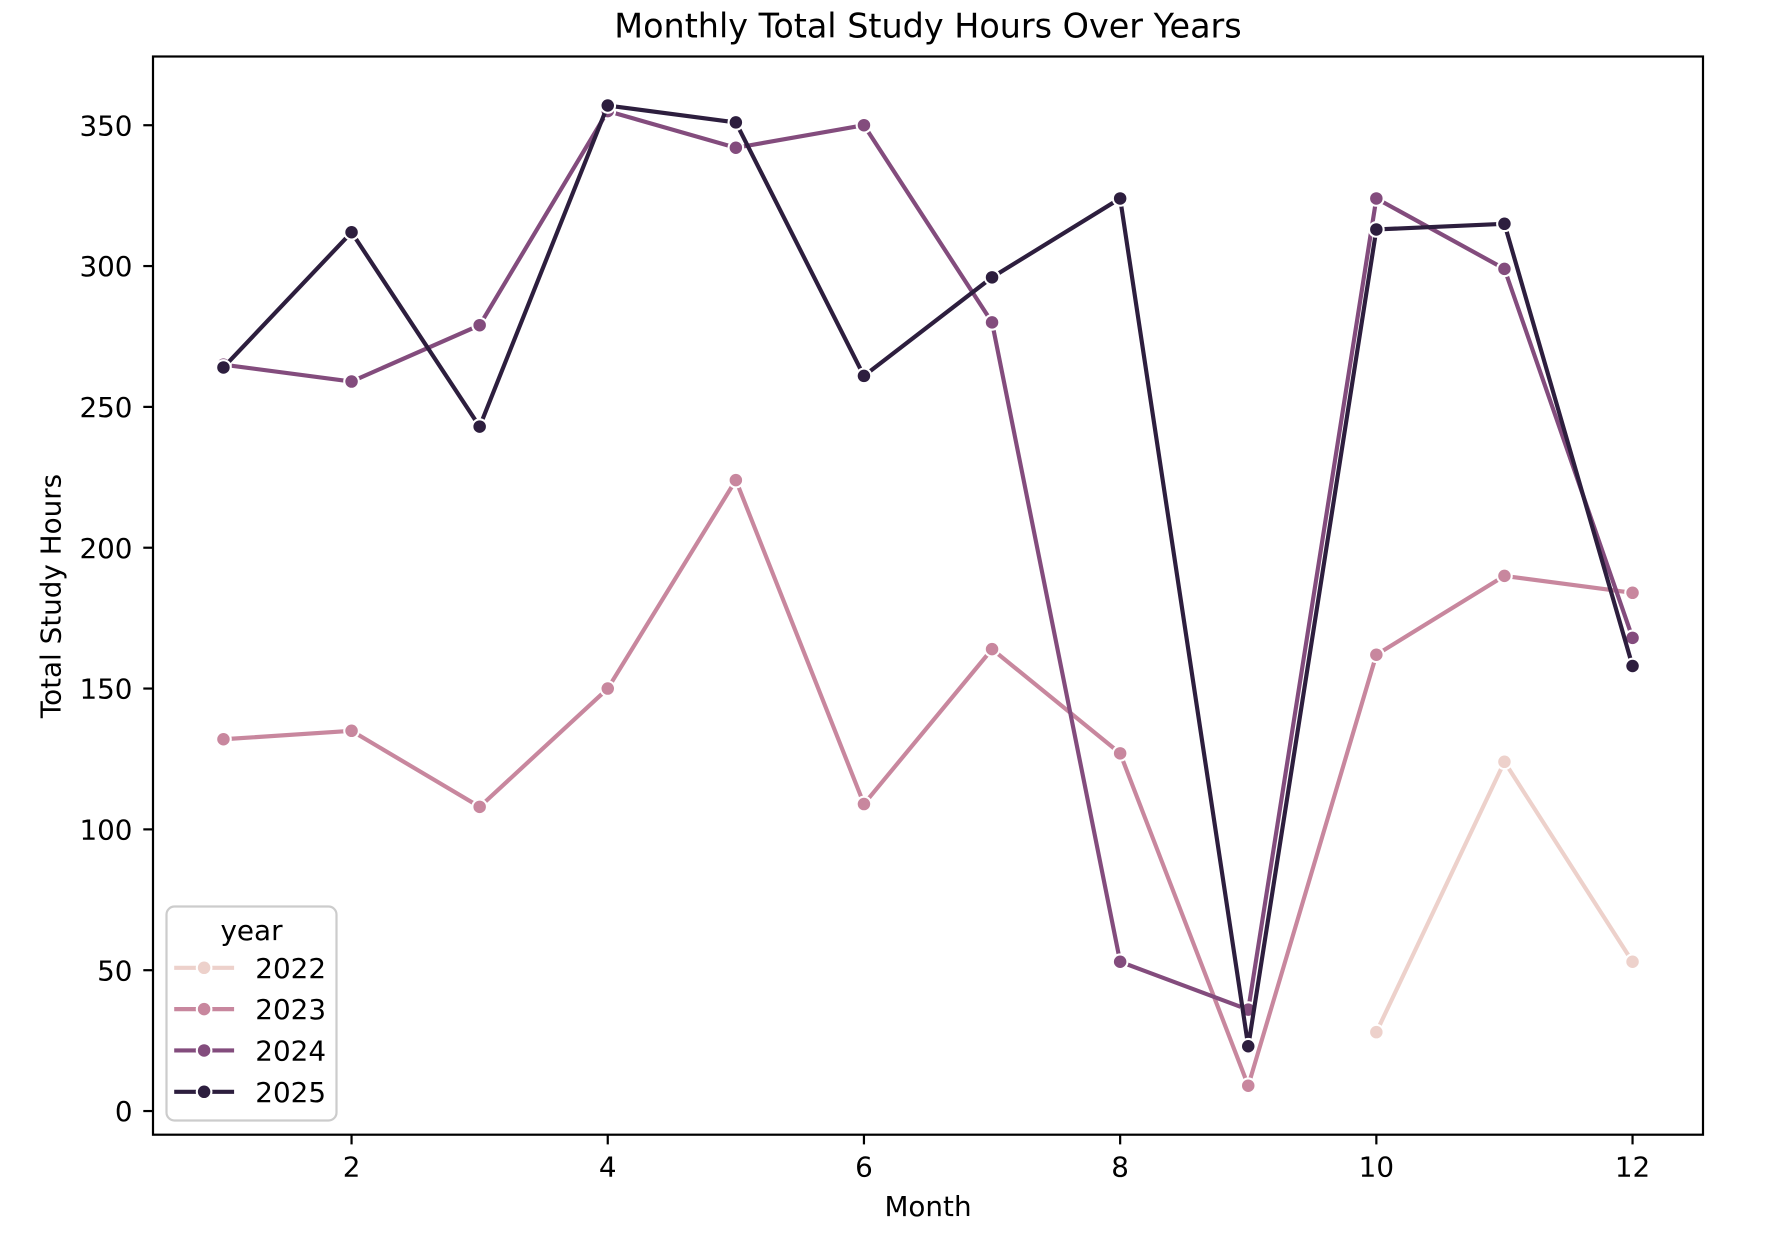  What do you see at coordinates (608, 1167) in the screenshot?
I see `x-tick-label: 4` at bounding box center [608, 1167].